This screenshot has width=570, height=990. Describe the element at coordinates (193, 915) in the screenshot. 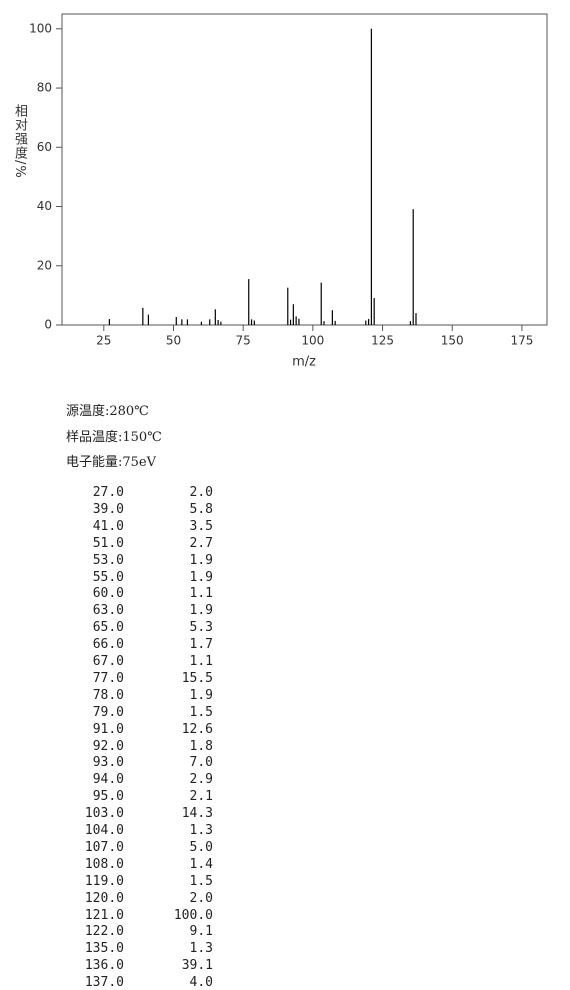

I see `intensity-cell: 100.0` at that location.